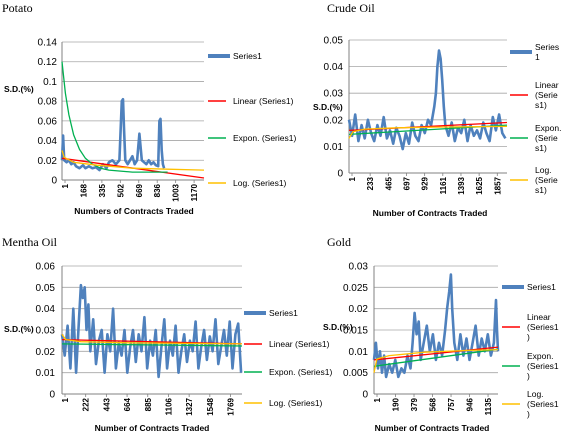 This screenshot has height=439, width=567. I want to click on trendline-linear, so click(436, 353).